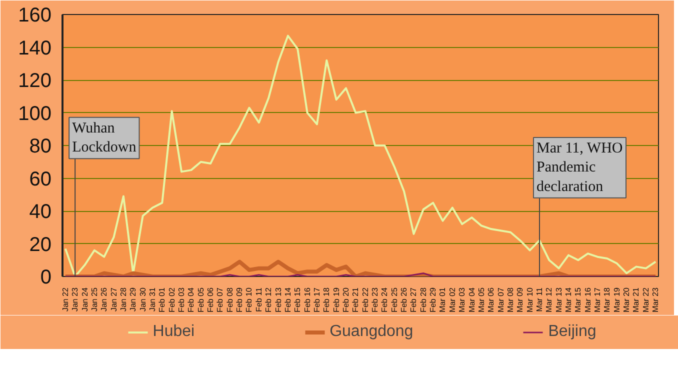  Describe the element at coordinates (104, 138) in the screenshot. I see `ref-line-label: Wuhan Lockdown` at that location.